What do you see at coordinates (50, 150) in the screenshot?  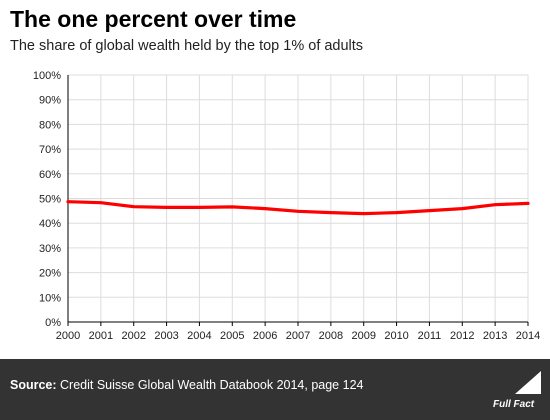 I see `y-tick-label: 70%` at bounding box center [50, 150].